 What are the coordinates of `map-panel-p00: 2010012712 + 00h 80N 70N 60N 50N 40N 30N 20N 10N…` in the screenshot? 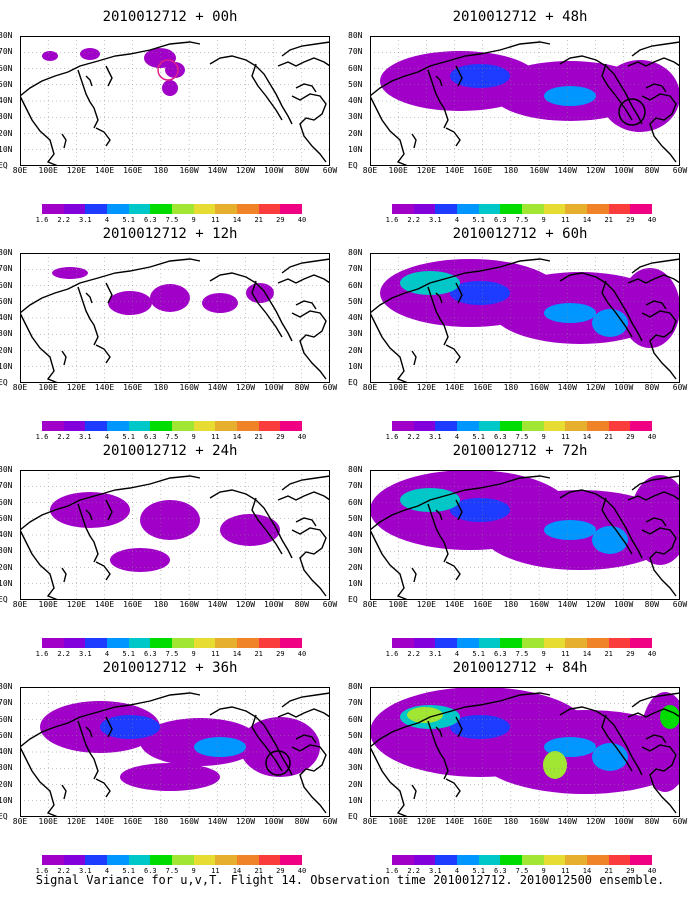 It's located at (170, 117).